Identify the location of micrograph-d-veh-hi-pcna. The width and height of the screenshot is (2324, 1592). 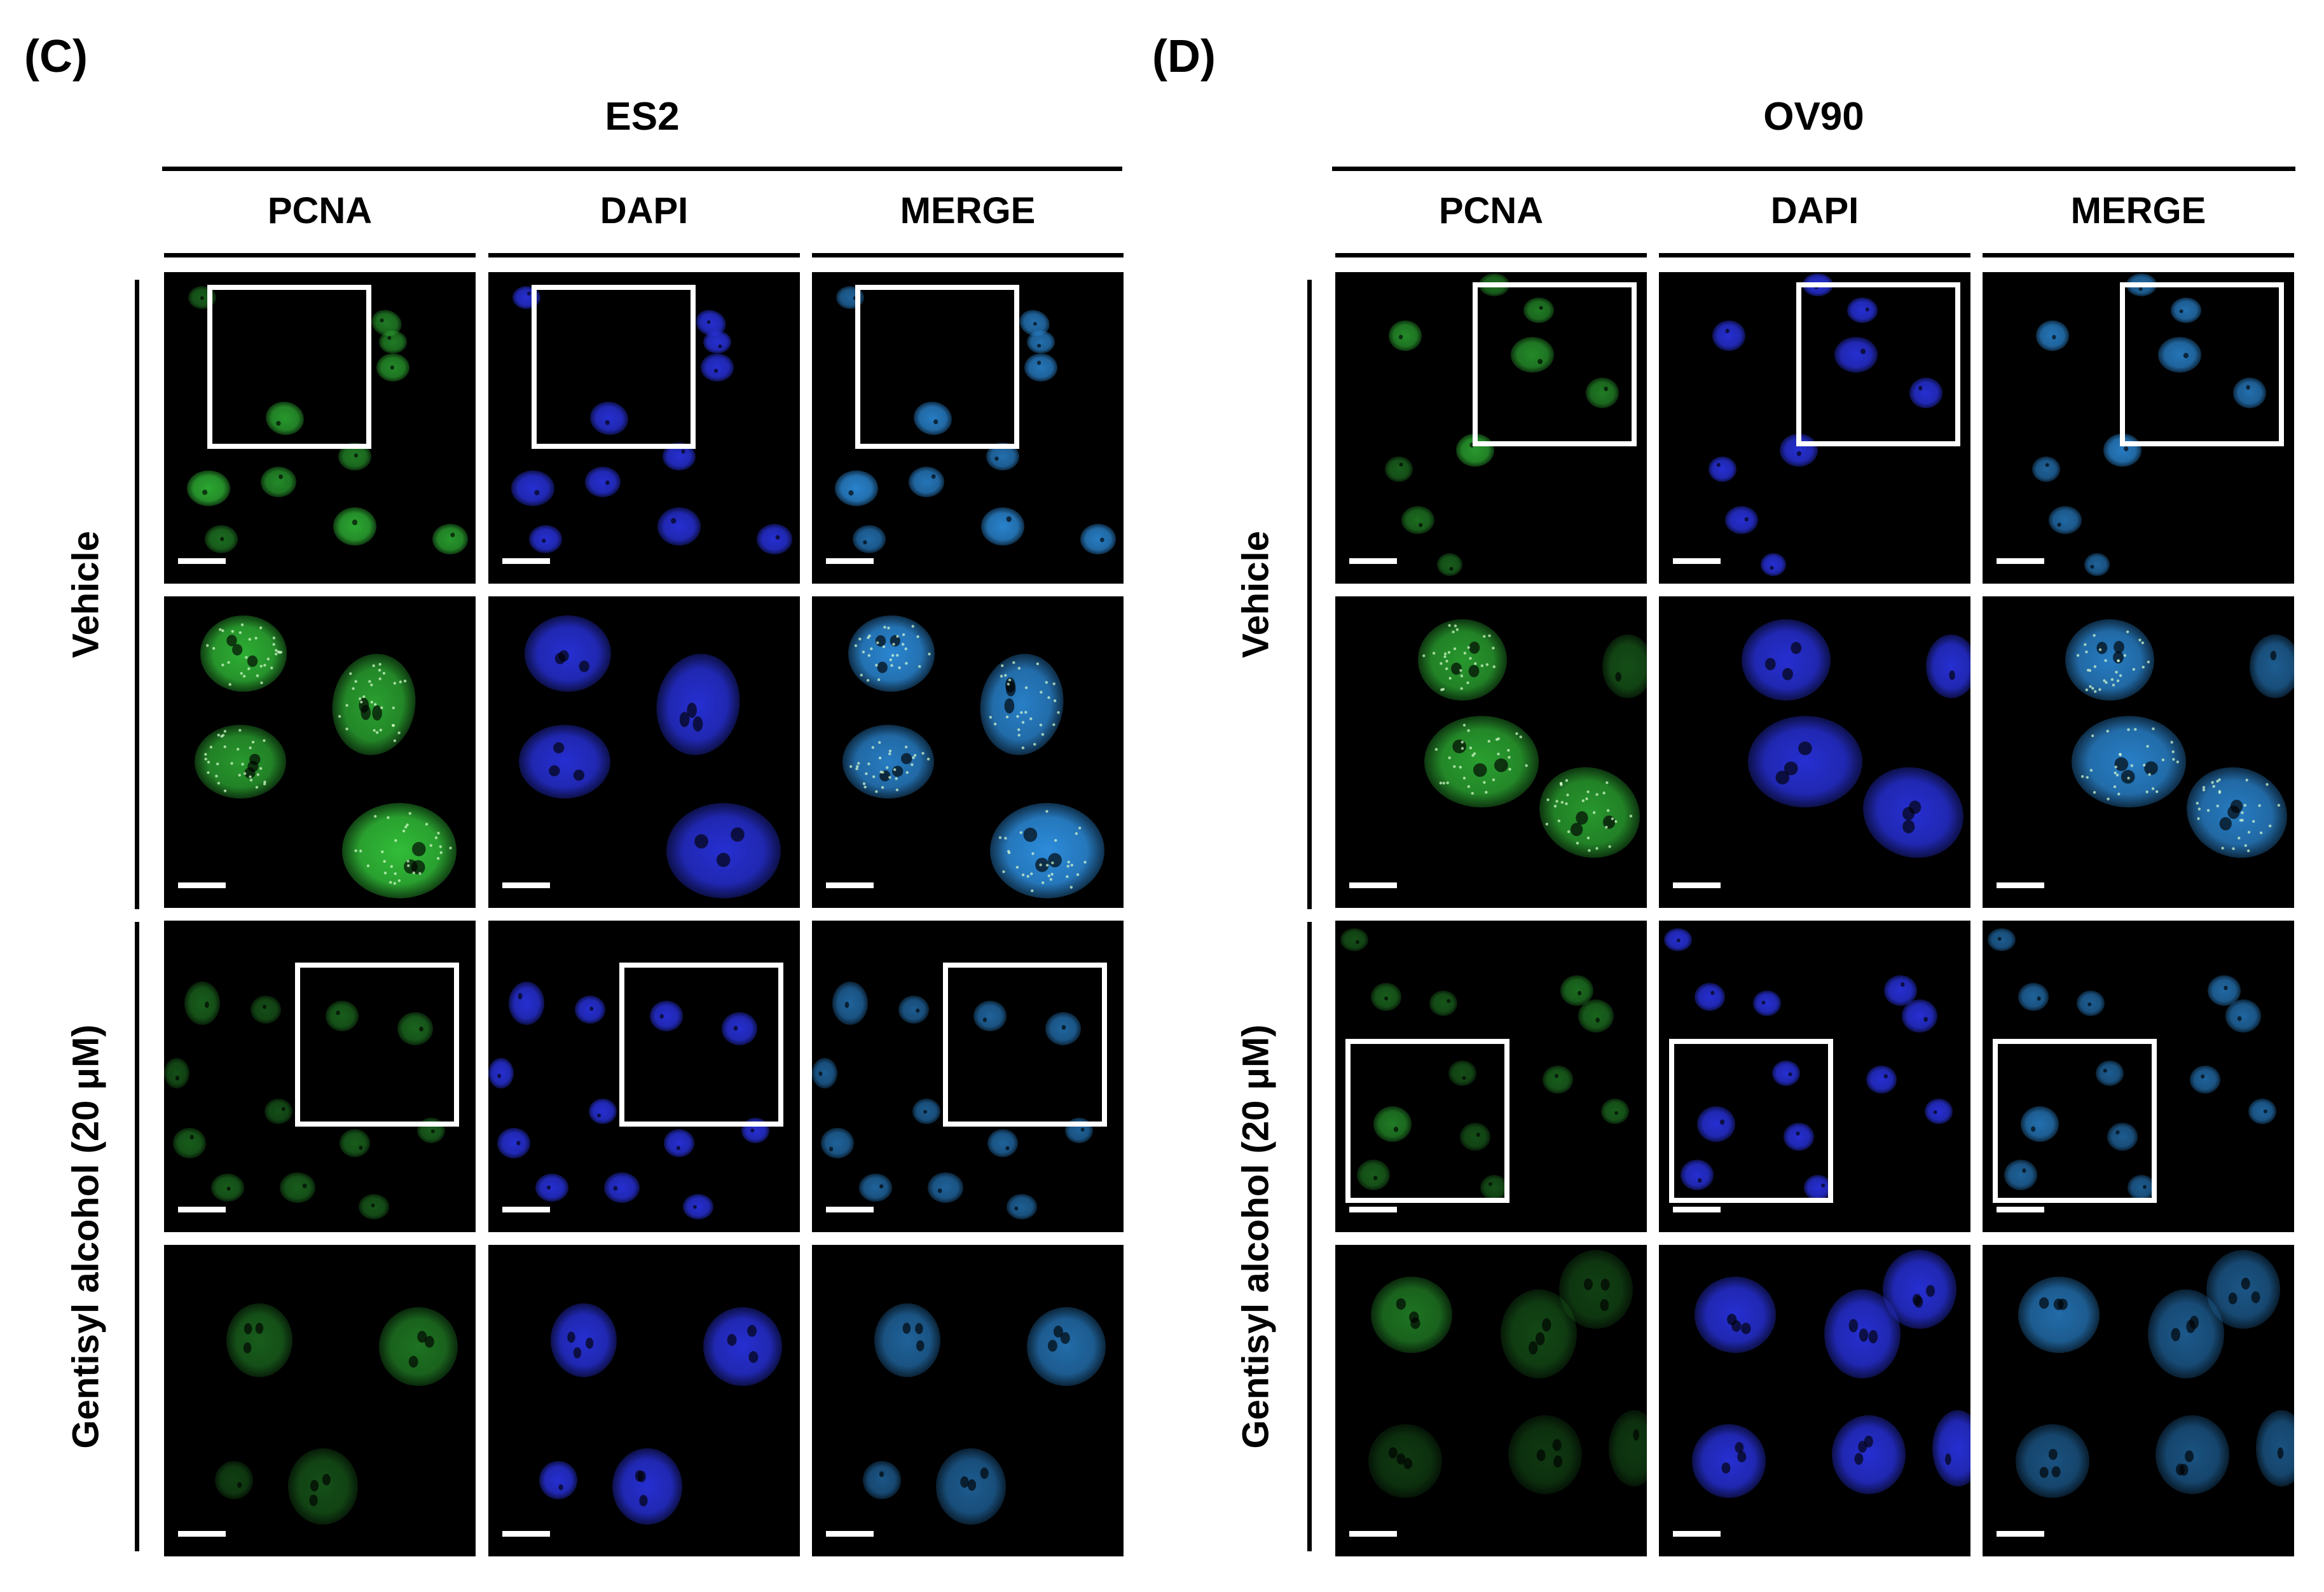
(1491, 752).